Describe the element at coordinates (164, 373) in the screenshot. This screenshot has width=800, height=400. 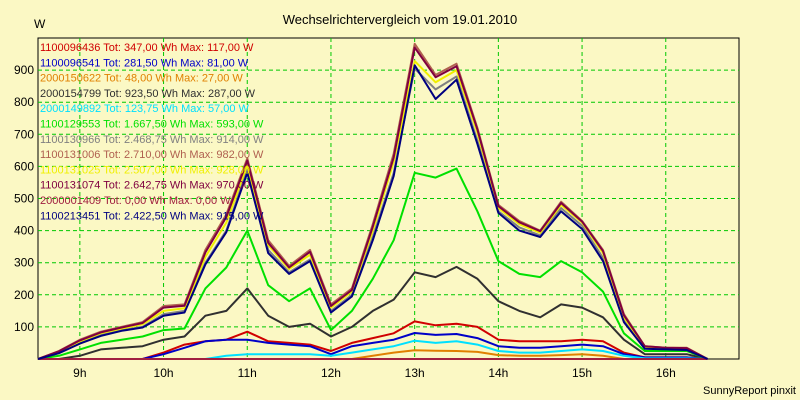
I see `x-tick-label: 10h` at that location.